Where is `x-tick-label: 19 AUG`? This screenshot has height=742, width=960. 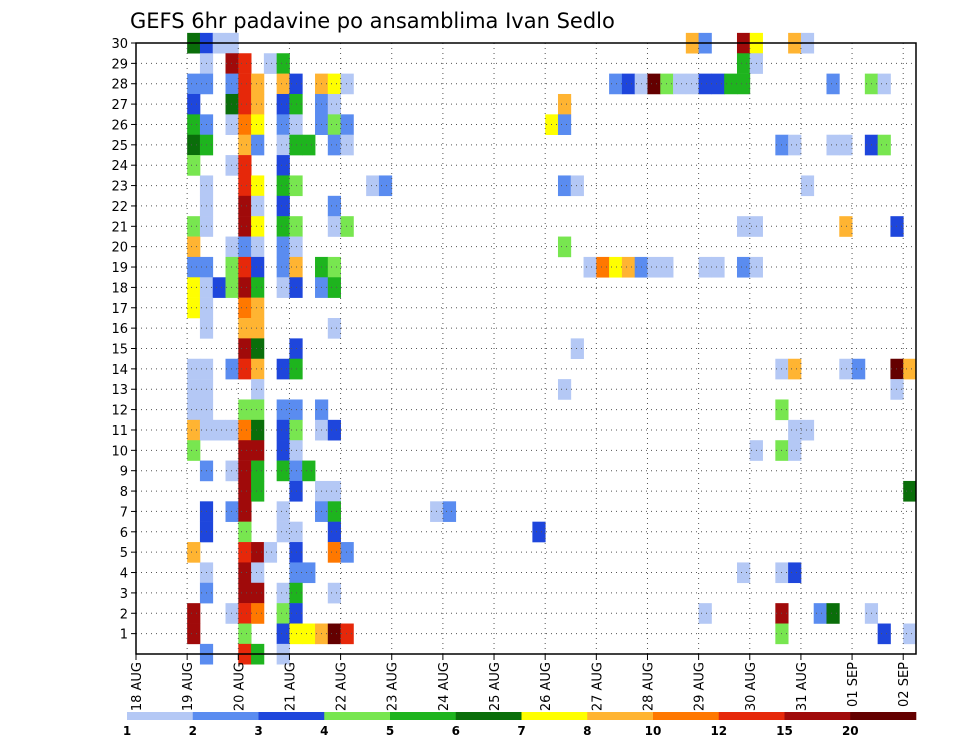 x-tick-label: 19 AUG is located at coordinates (188, 686).